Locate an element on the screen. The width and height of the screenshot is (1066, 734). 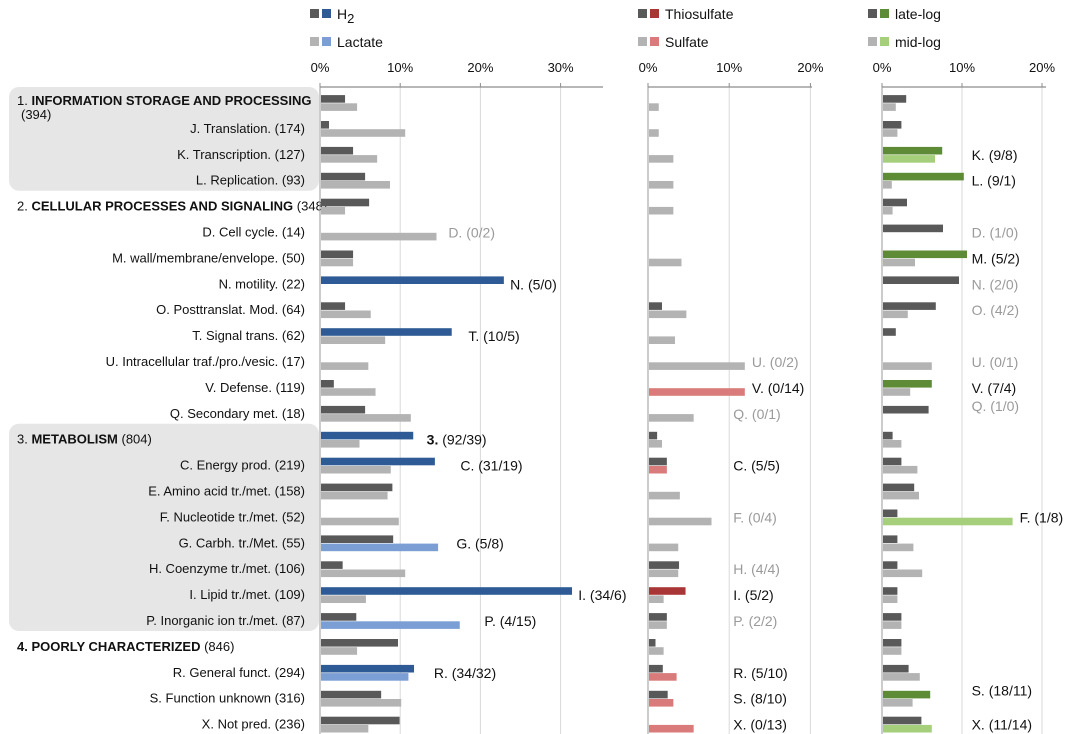
annotation-P: P. (4/15) is located at coordinates (510, 621).